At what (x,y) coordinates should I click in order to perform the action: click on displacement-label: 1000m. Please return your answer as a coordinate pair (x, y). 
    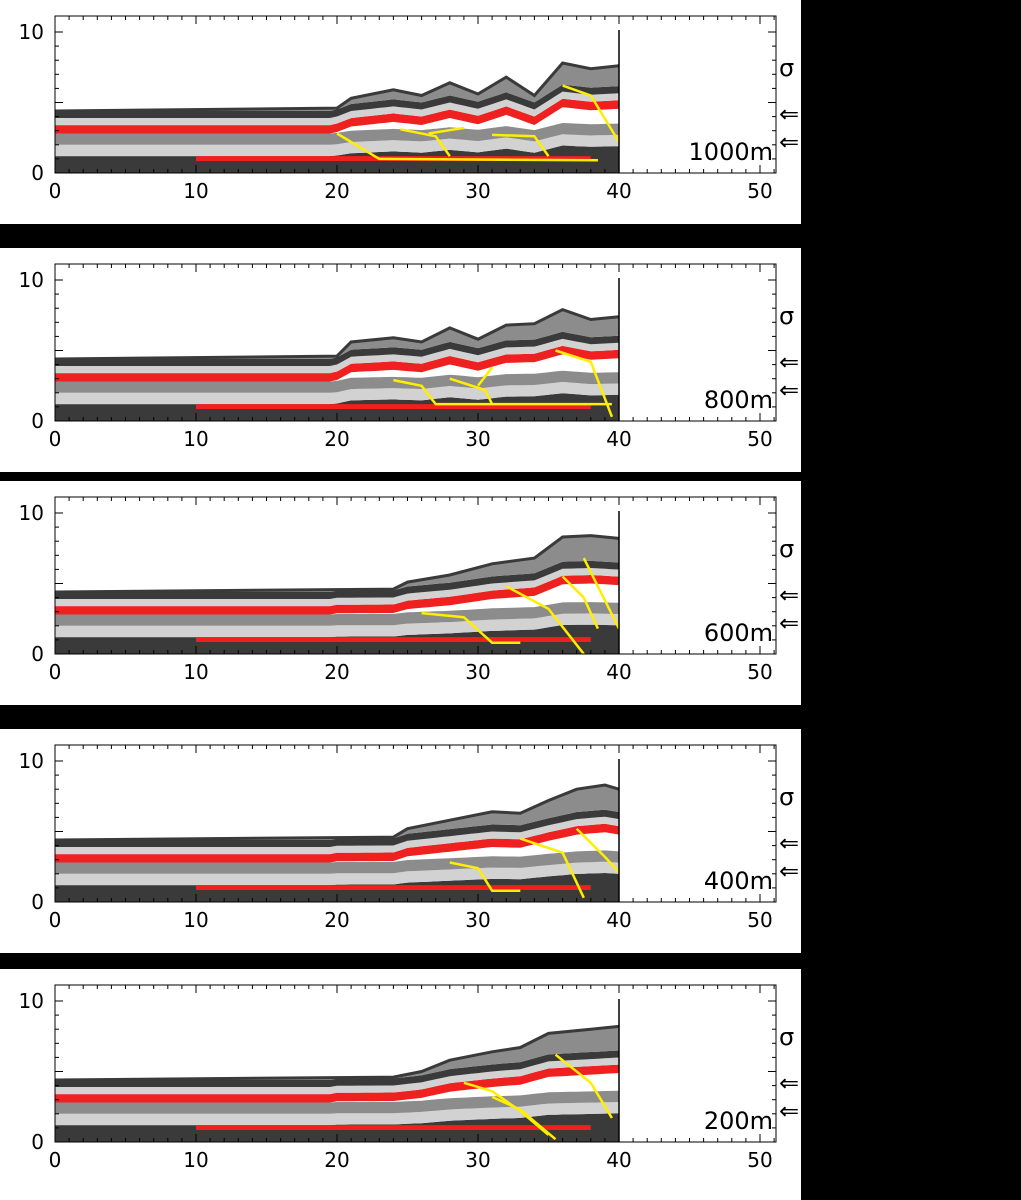
    Looking at the image, I should click on (731, 152).